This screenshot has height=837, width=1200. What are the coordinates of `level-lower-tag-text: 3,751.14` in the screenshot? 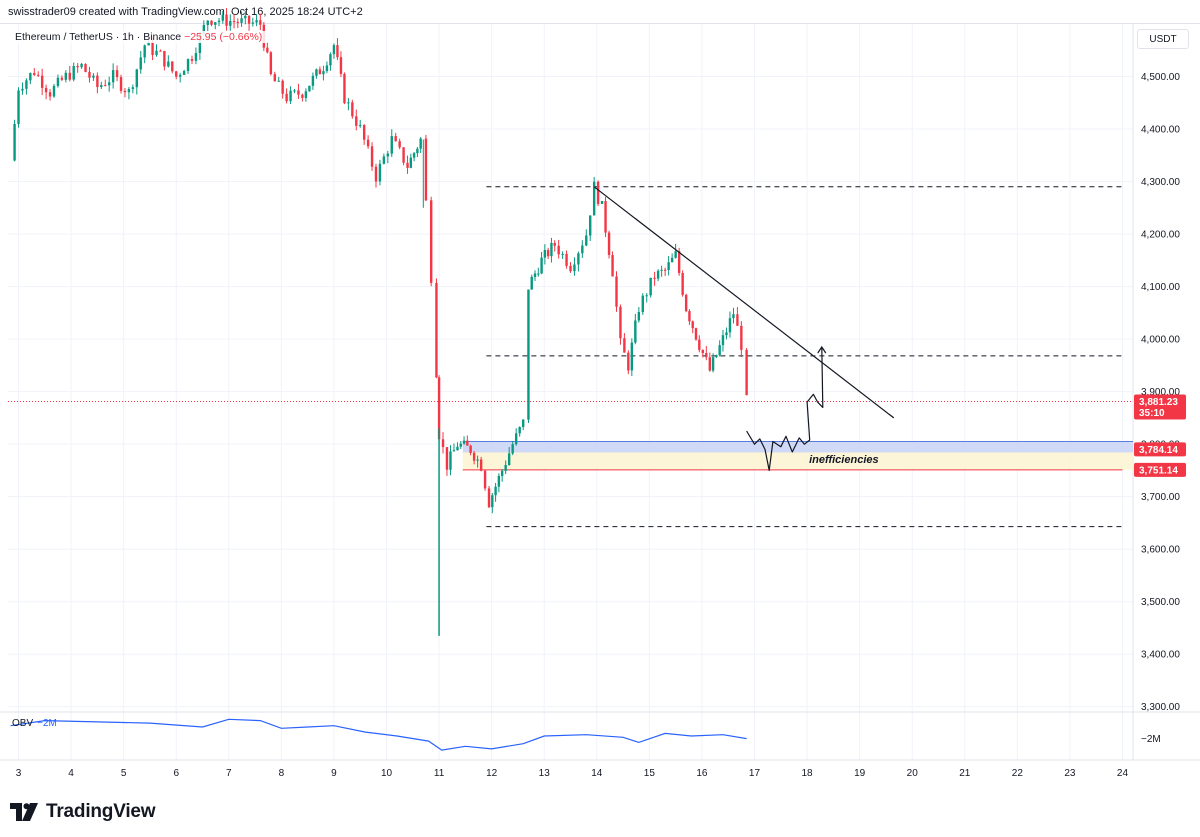 It's located at (1158, 470).